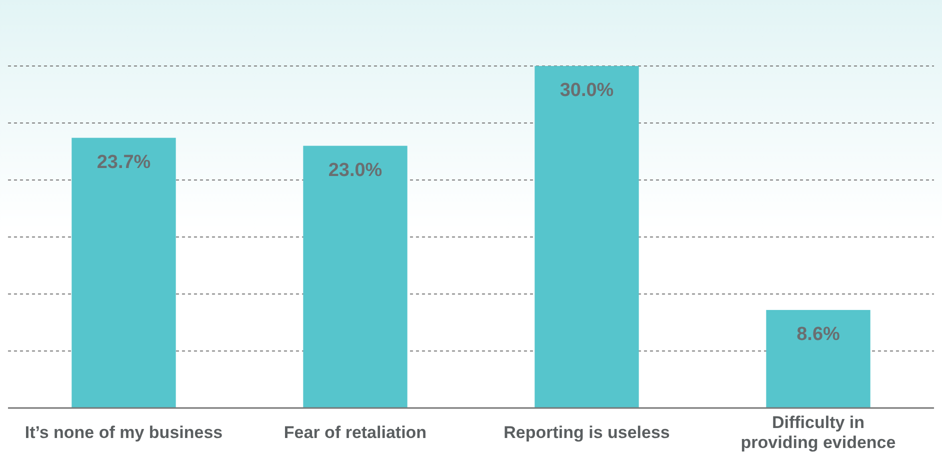 The height and width of the screenshot is (465, 942). What do you see at coordinates (818, 432) in the screenshot?
I see `x-tick-label: Difficulty in providing evidence` at bounding box center [818, 432].